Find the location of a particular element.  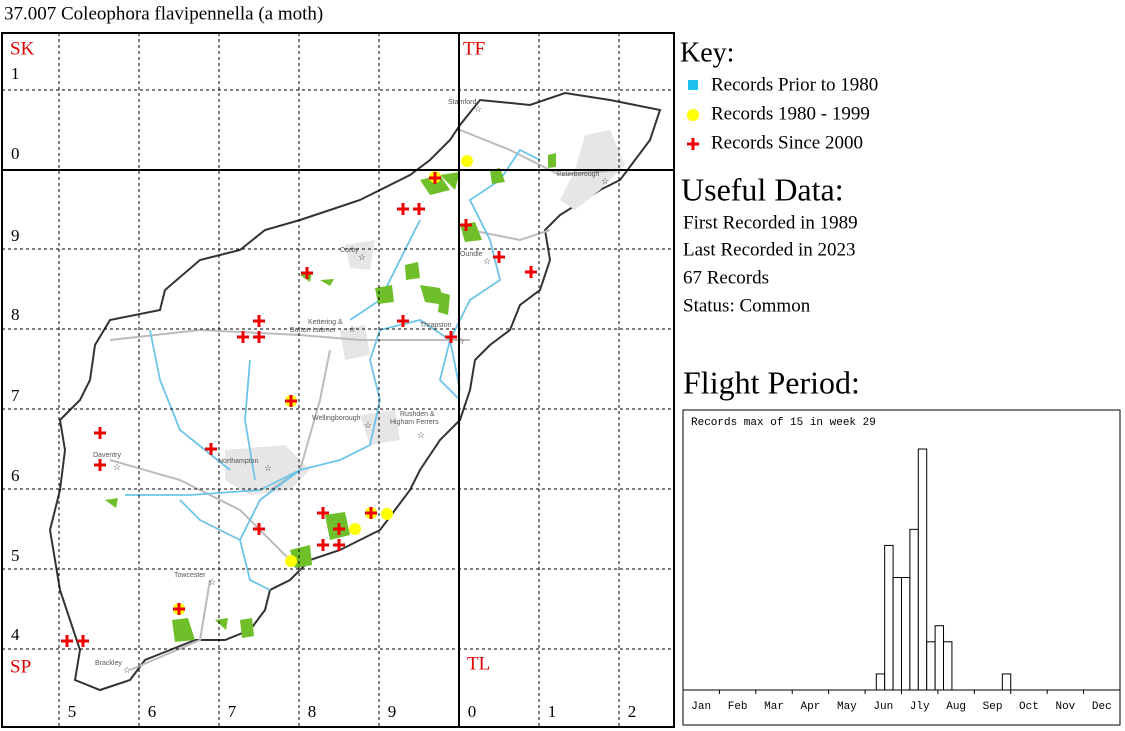

row-label: 0 is located at coordinates (15, 153).